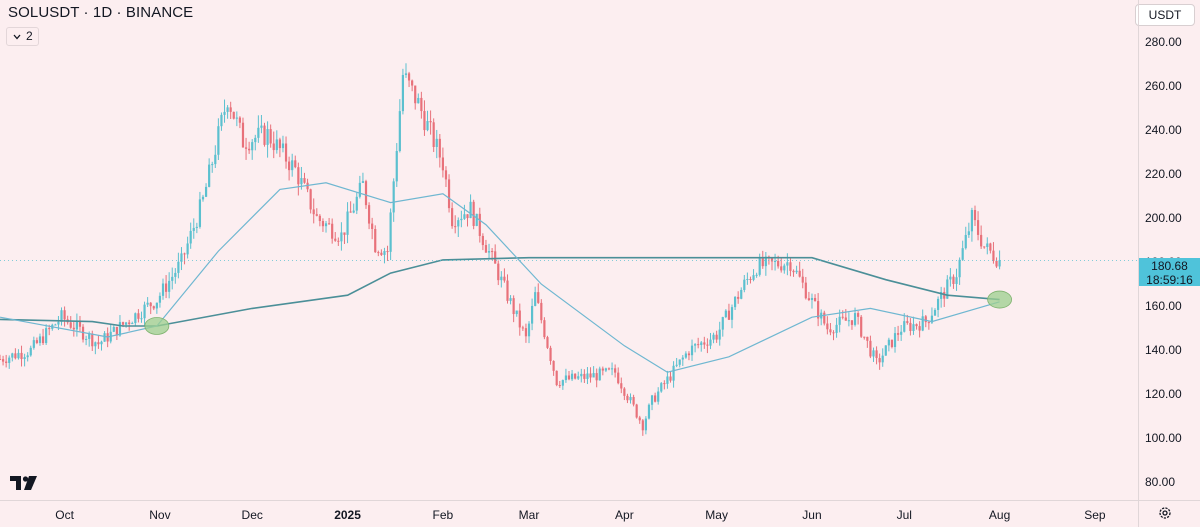  Describe the element at coordinates (1165, 15) in the screenshot. I see `currency-button: USDT` at that location.